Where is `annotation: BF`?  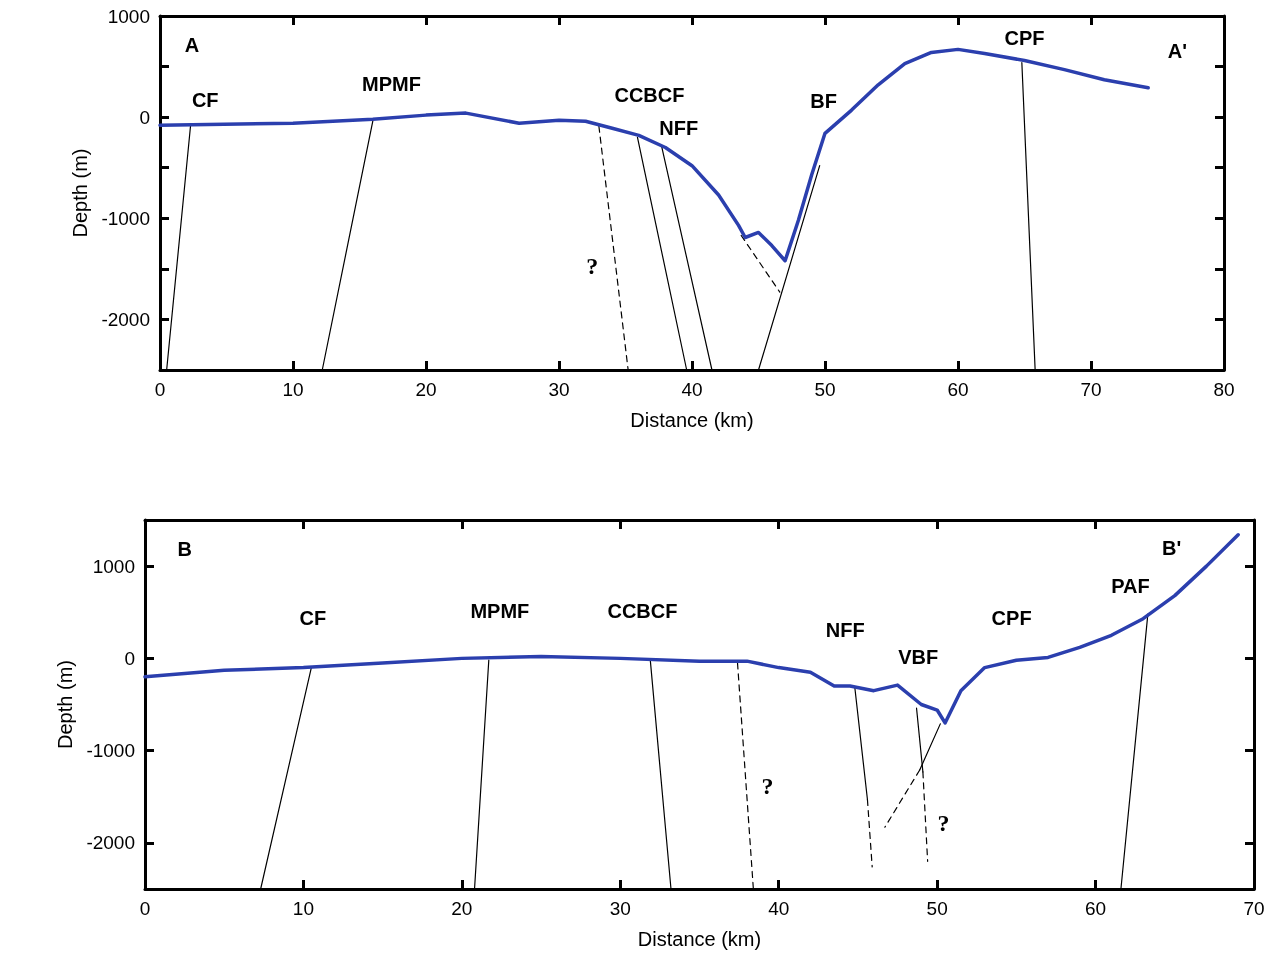
annotation: BF is located at coordinates (824, 100).